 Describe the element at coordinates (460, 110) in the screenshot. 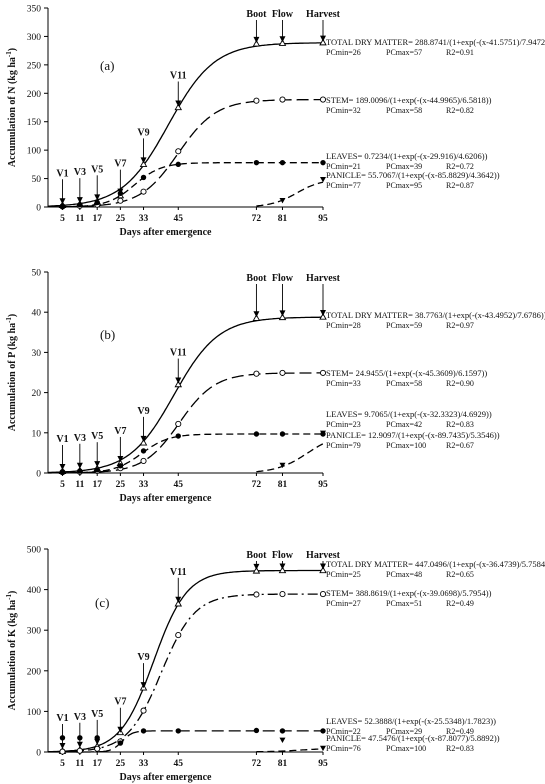

I see `series-stat: R2=0.82` at that location.